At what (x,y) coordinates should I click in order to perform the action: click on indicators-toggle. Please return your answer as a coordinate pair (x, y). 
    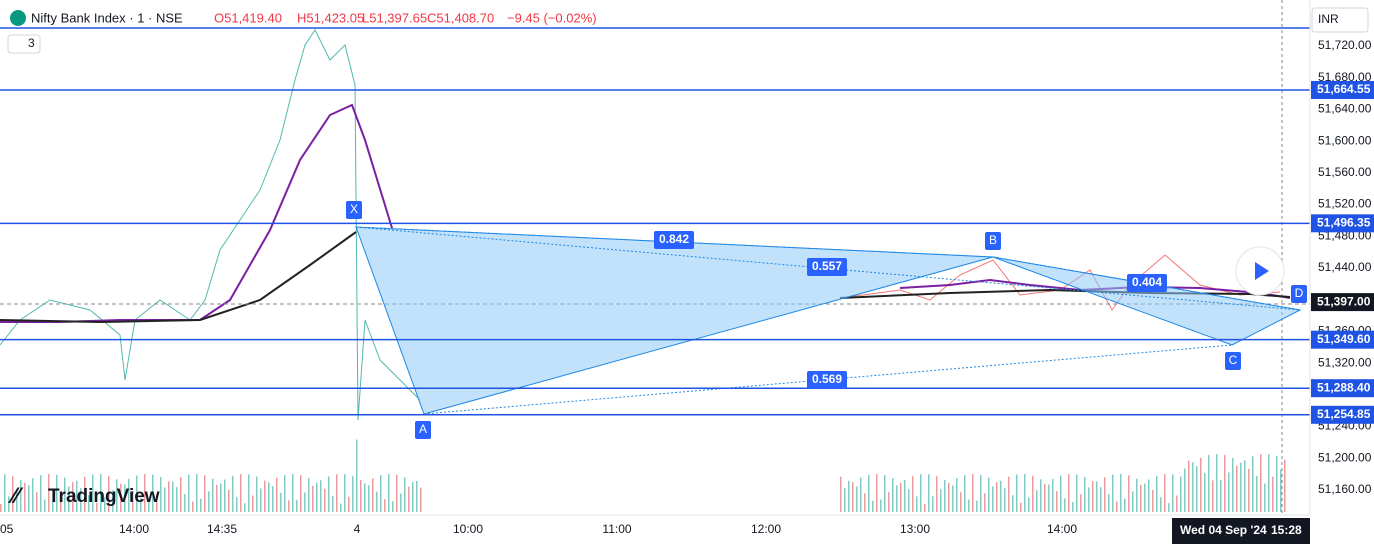
    Looking at the image, I should click on (24, 44).